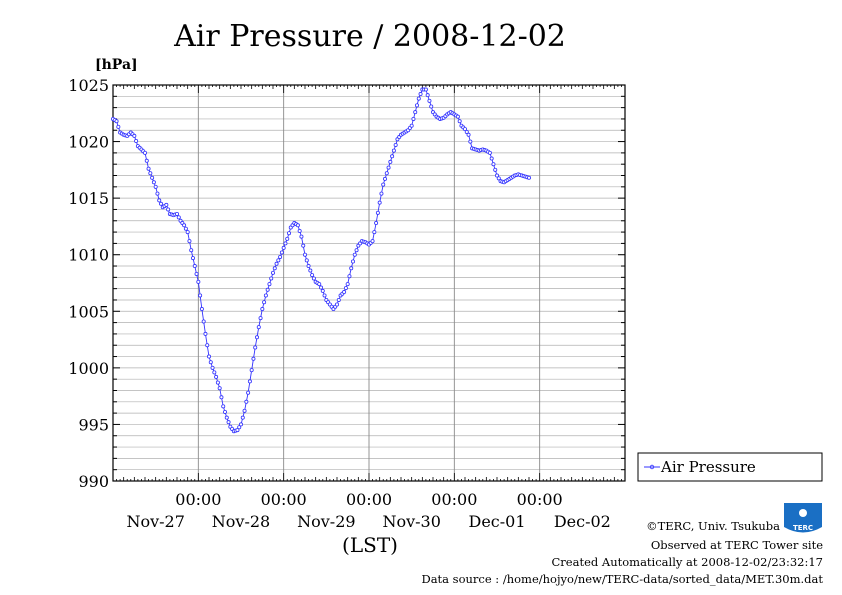  Describe the element at coordinates (93, 481) in the screenshot. I see `y-tick-label: 990` at that location.